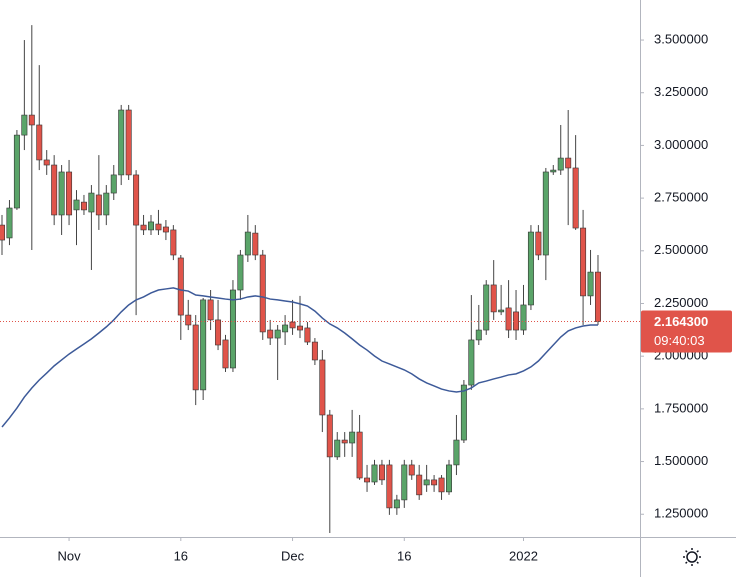 The width and height of the screenshot is (736, 577). What do you see at coordinates (681, 38) in the screenshot?
I see `y-tick-label: 3.500000` at bounding box center [681, 38].